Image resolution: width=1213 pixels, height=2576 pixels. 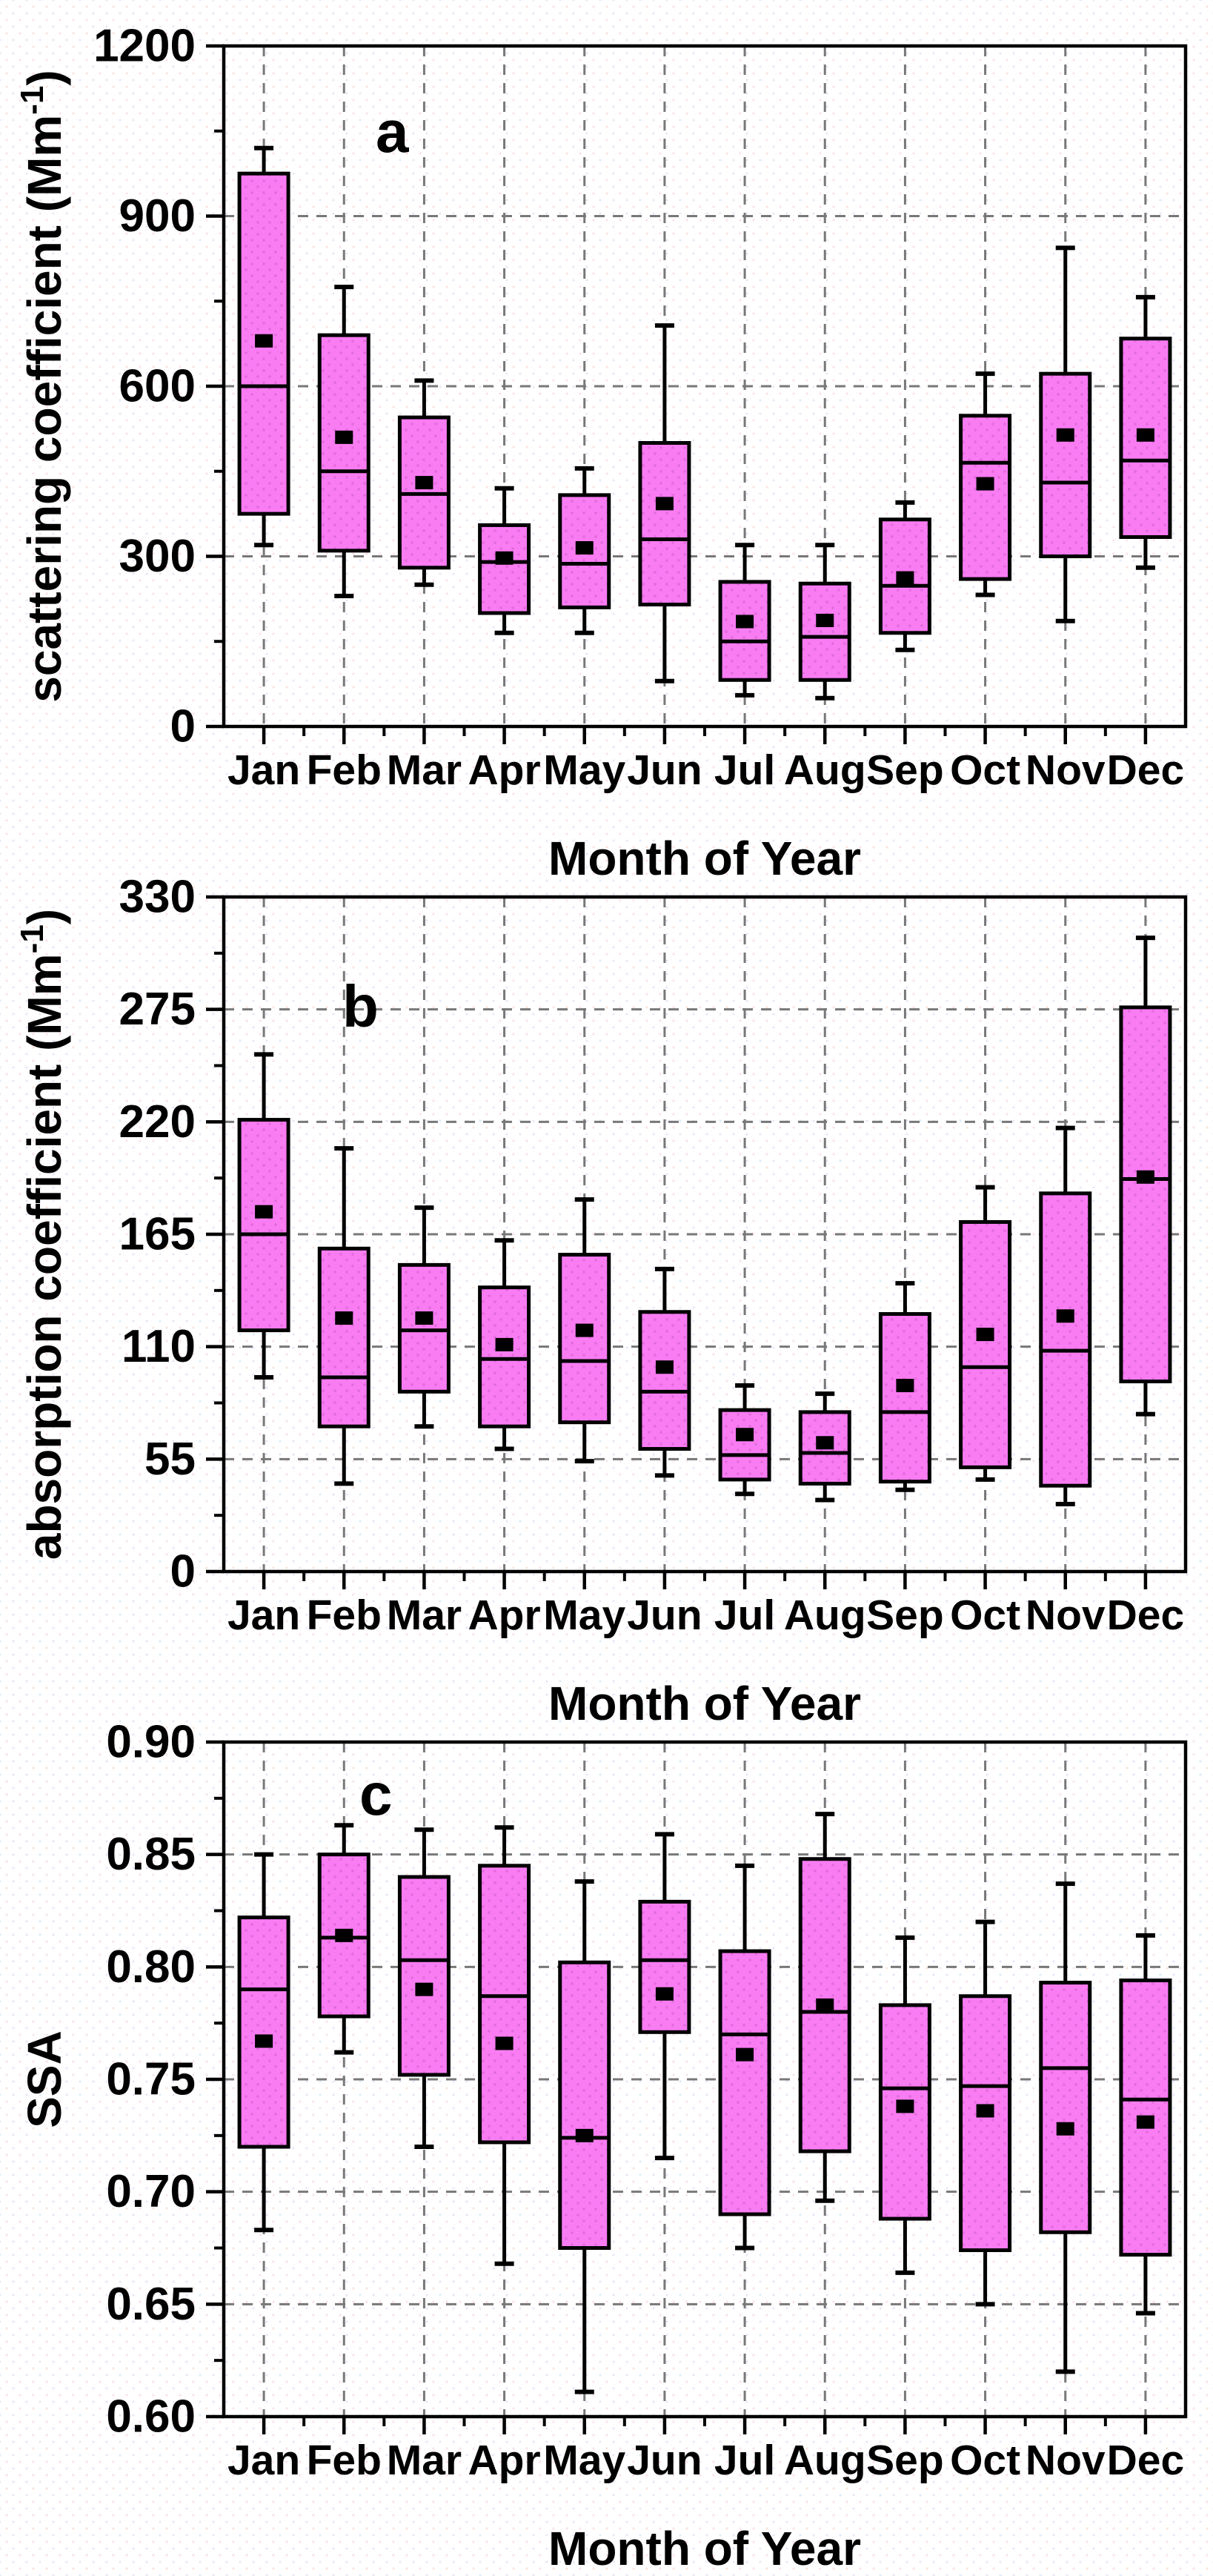 What do you see at coordinates (824, 1447) in the screenshot?
I see `box-b-aug` at bounding box center [824, 1447].